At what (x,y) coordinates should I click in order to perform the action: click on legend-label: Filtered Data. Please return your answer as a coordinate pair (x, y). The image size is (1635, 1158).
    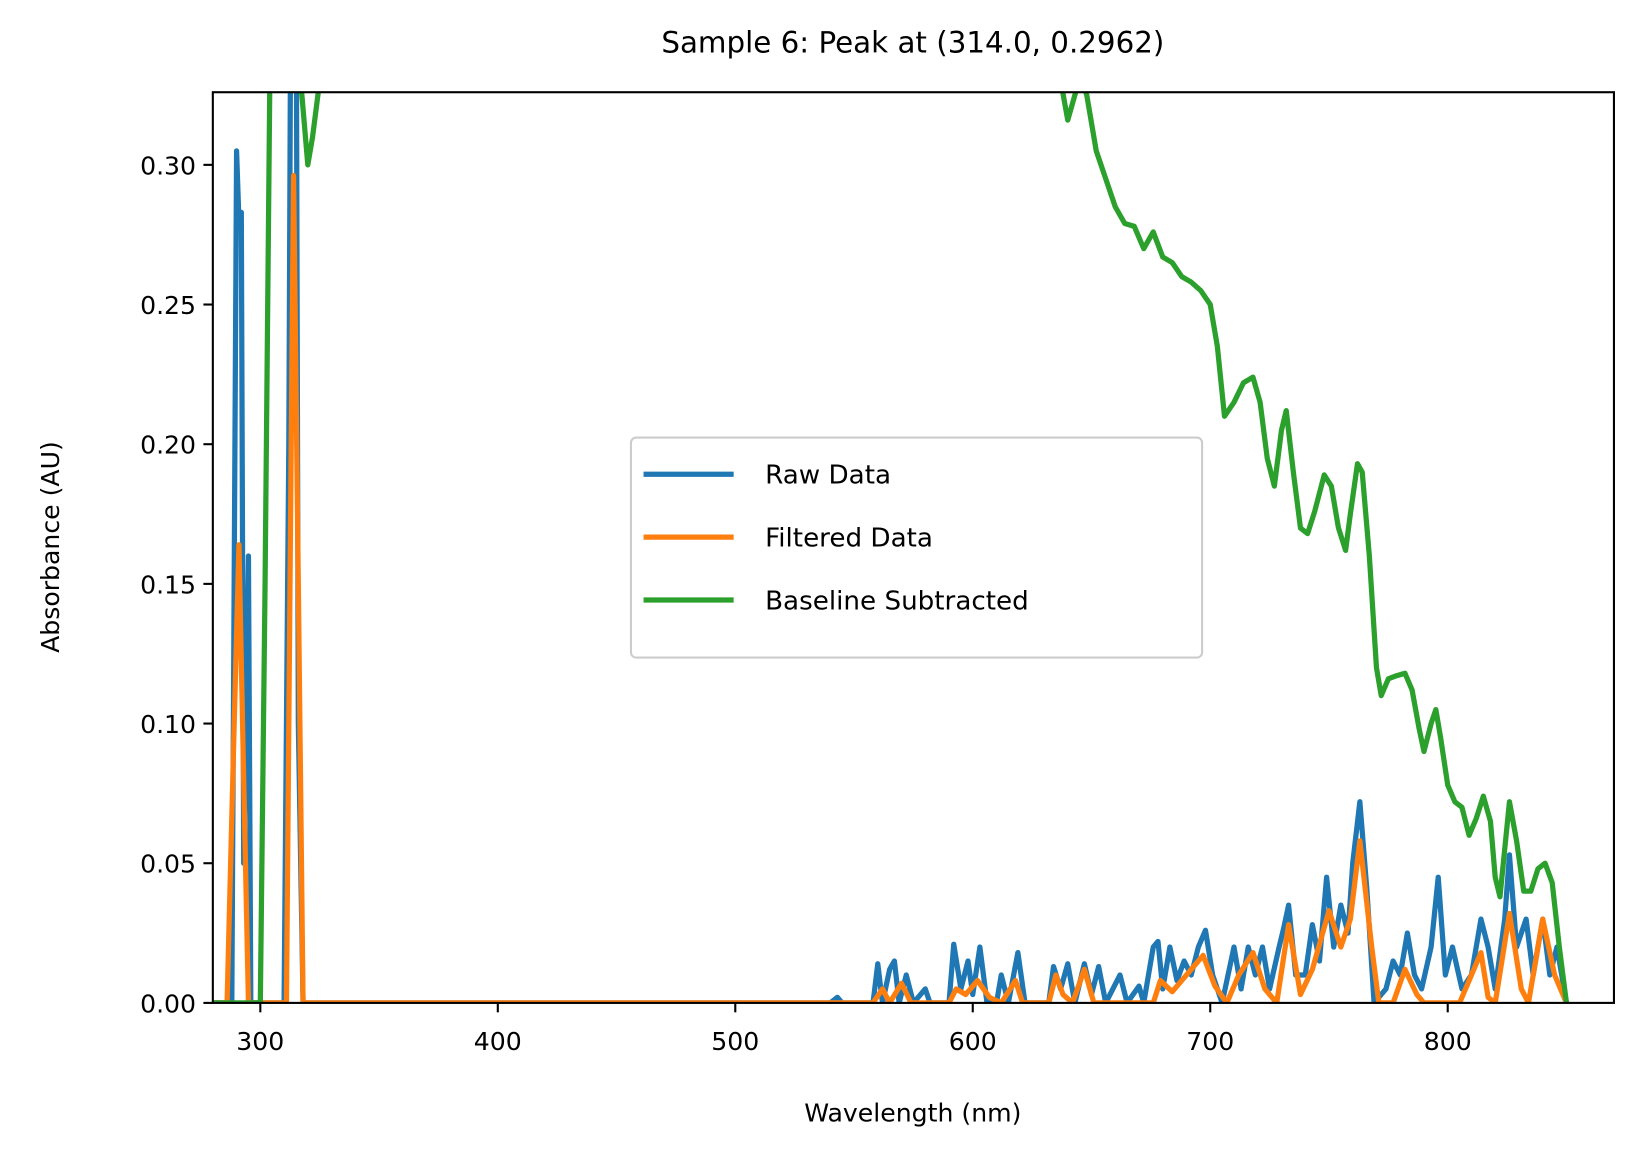
    Looking at the image, I should click on (849, 539).